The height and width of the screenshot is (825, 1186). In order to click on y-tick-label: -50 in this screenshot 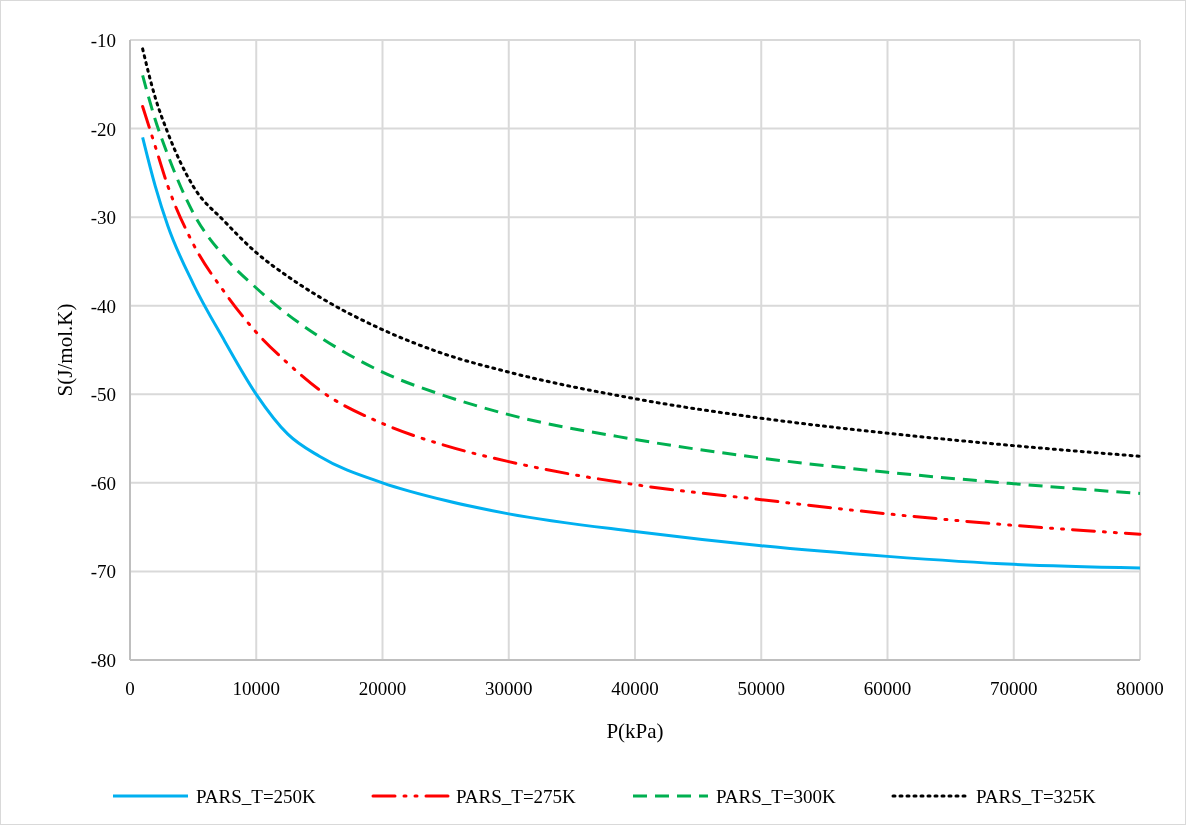, I will do `click(103, 395)`.